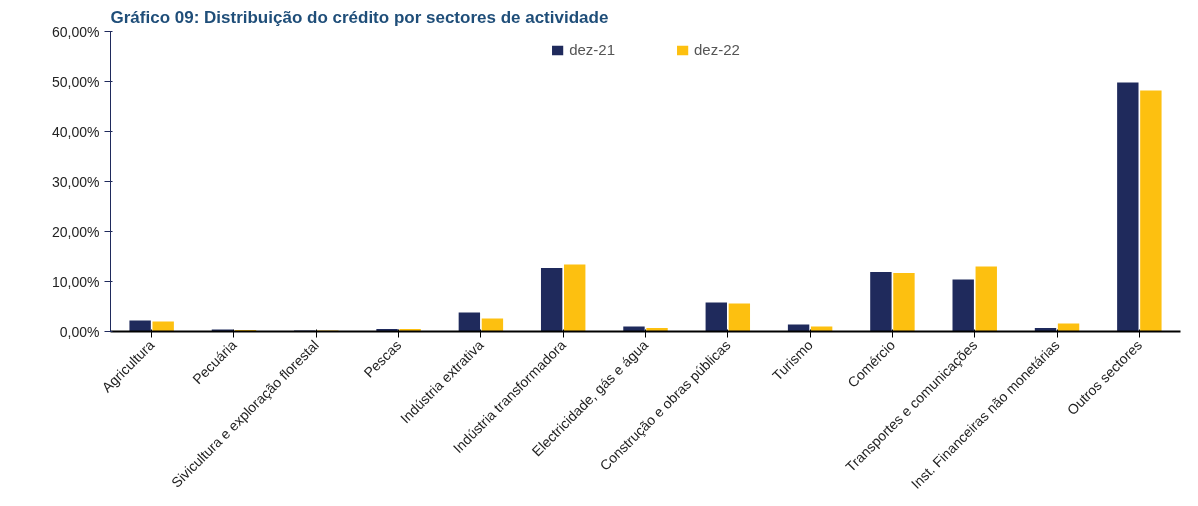 This screenshot has width=1198, height=506. What do you see at coordinates (717, 49) in the screenshot?
I see `legend-label: dez-22` at bounding box center [717, 49].